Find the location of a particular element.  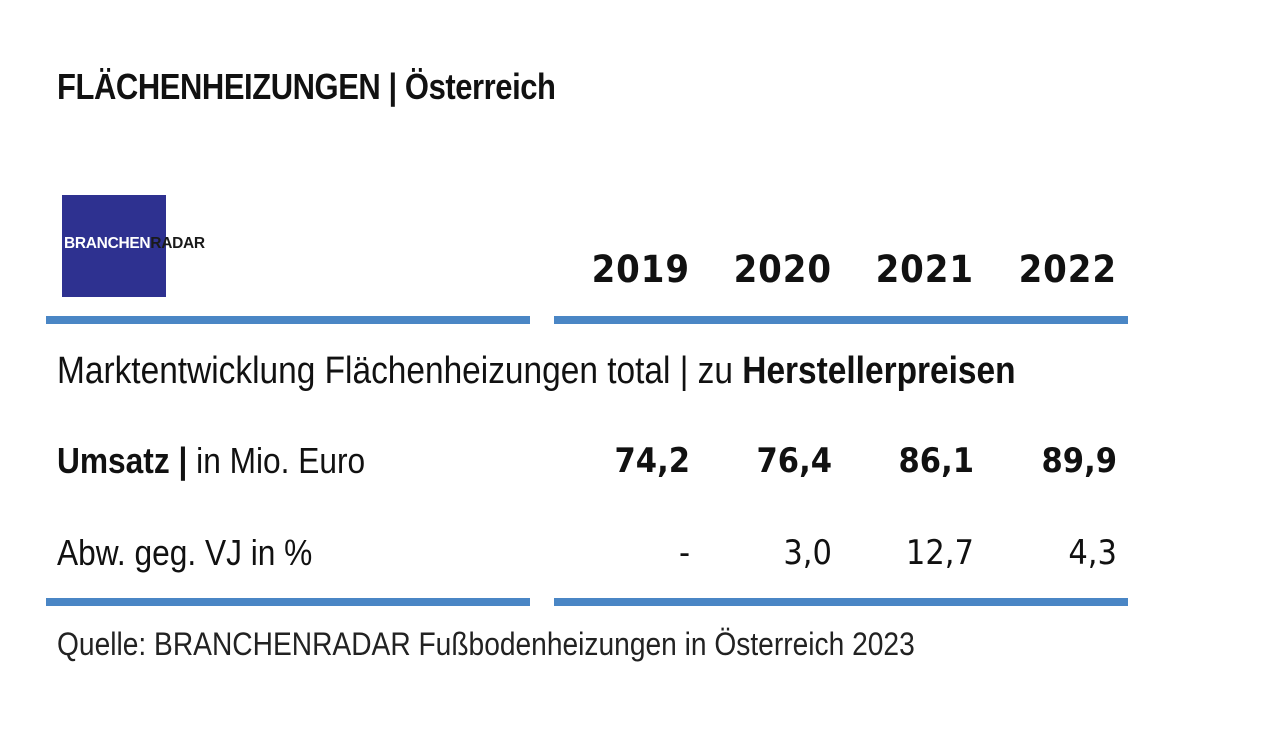

row-label-umsatz-bold: Umsatz | is located at coordinates (122, 460).